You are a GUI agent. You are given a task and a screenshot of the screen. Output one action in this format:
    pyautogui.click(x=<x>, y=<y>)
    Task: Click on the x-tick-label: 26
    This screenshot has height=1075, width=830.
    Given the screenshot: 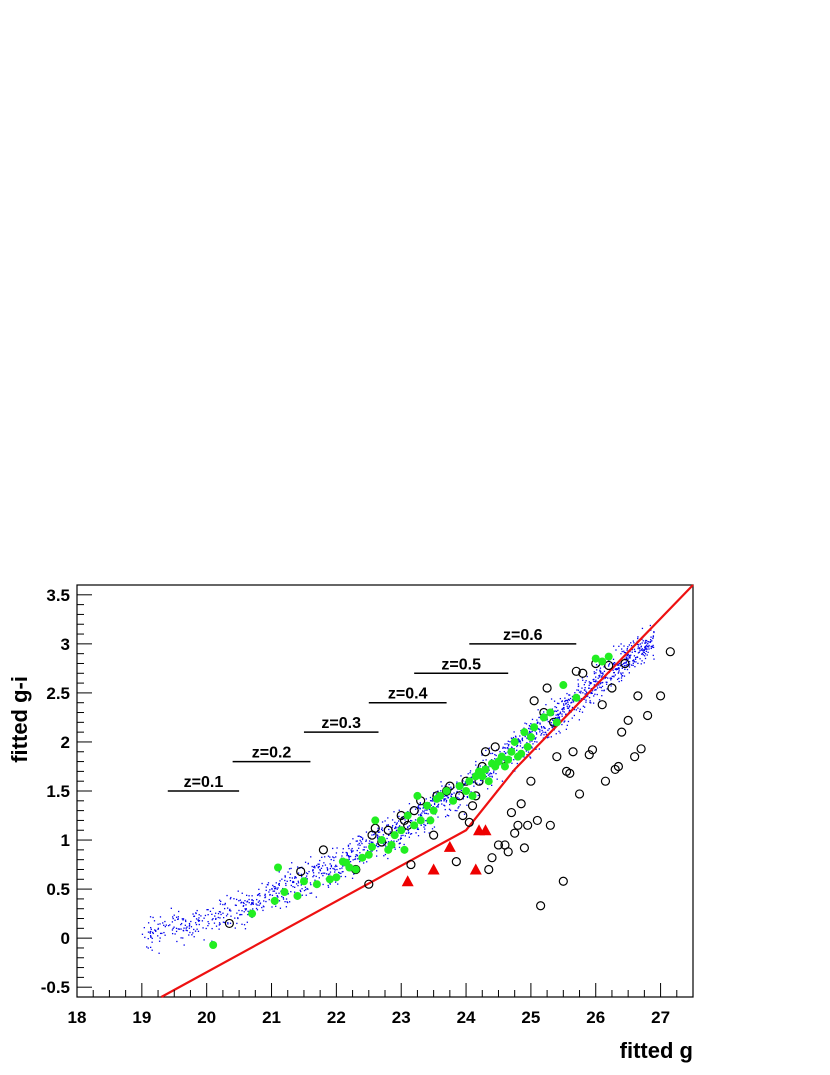 What is the action you would take?
    pyautogui.click(x=595, y=1017)
    